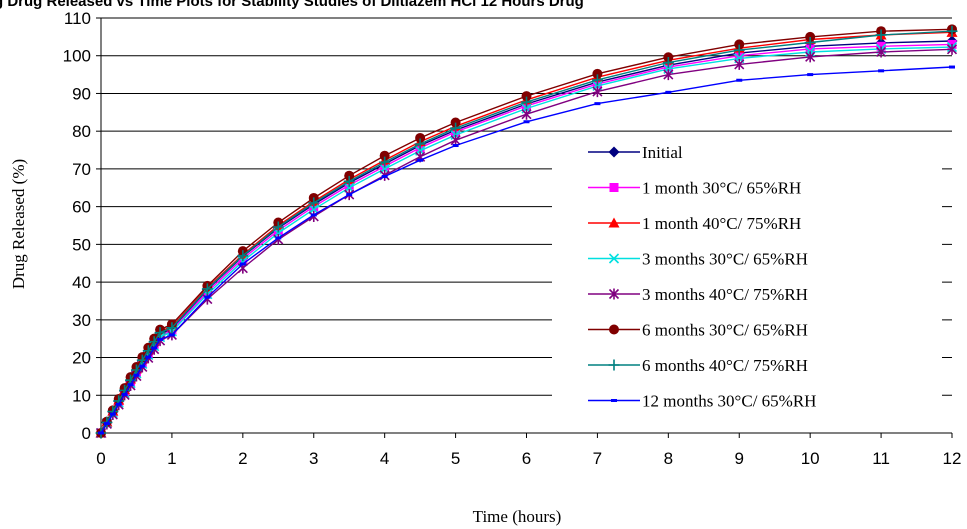 This screenshot has width=967, height=529. Describe the element at coordinates (77, 18) in the screenshot. I see `y-tick-label: 110` at that location.